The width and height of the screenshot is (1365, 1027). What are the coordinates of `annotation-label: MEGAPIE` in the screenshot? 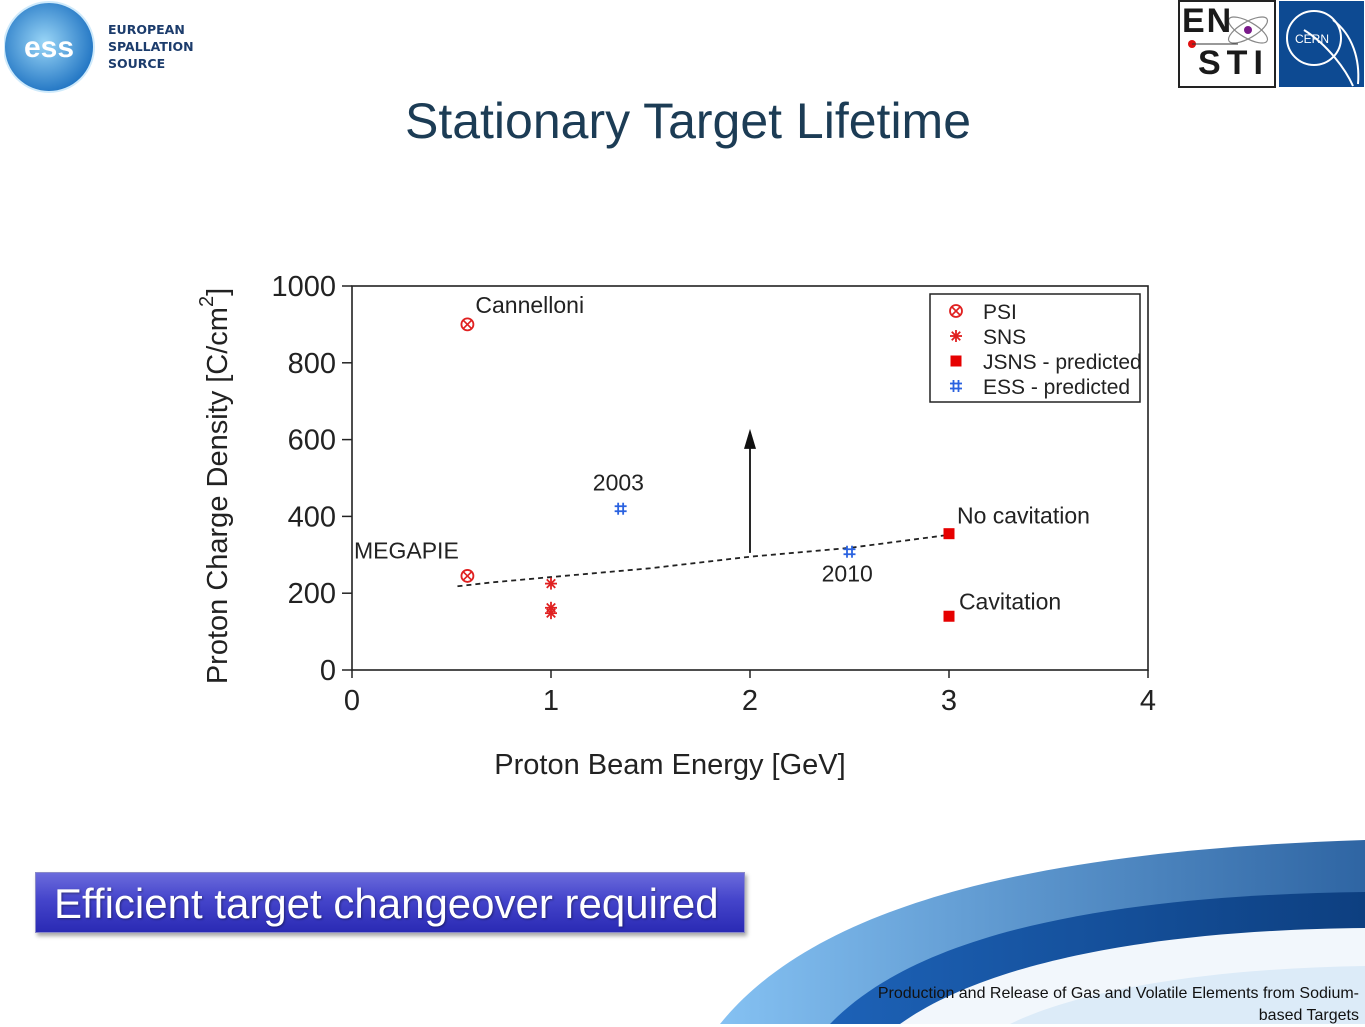 It's located at (406, 551).